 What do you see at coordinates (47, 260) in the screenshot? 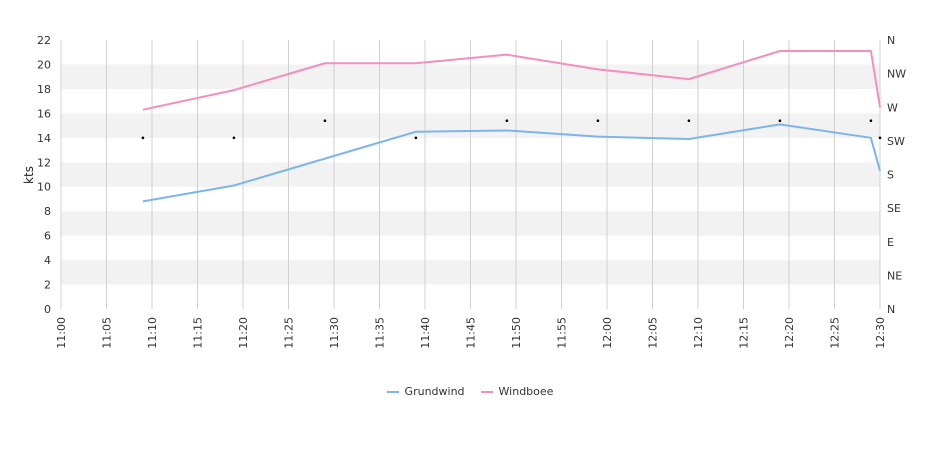
I see `y-tick-label: 4` at bounding box center [47, 260].